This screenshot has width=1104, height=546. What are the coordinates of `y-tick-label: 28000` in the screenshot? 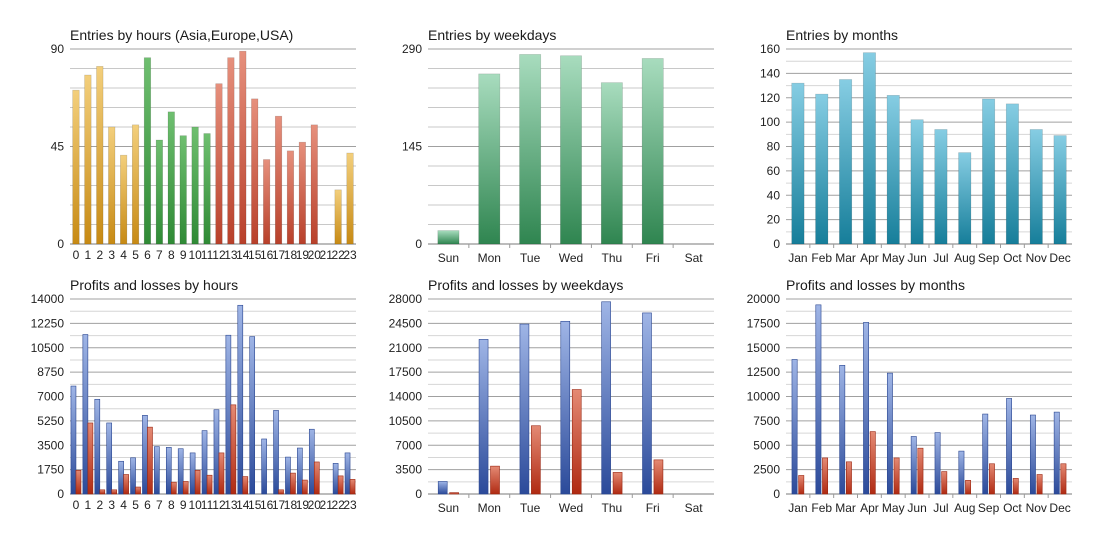 It's located at (406, 299).